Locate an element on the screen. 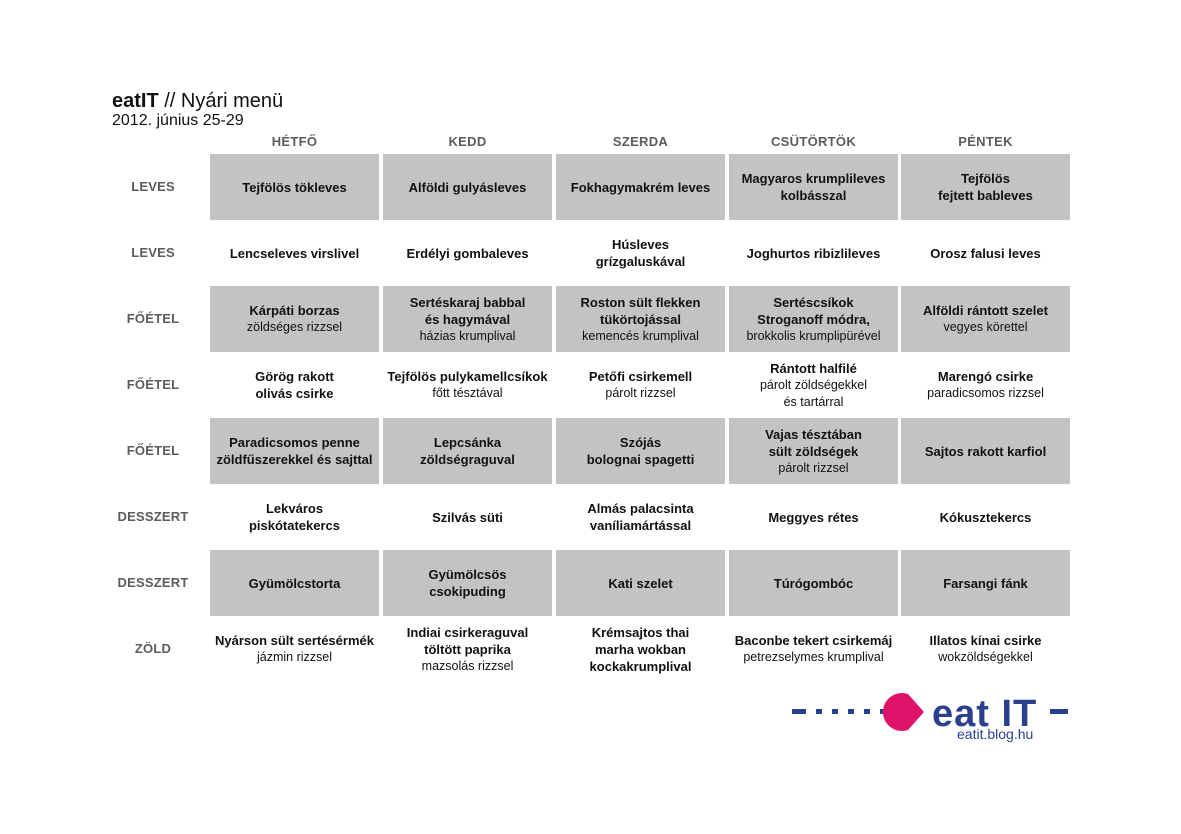  dish-name: Rántott halfilé is located at coordinates (813, 368).